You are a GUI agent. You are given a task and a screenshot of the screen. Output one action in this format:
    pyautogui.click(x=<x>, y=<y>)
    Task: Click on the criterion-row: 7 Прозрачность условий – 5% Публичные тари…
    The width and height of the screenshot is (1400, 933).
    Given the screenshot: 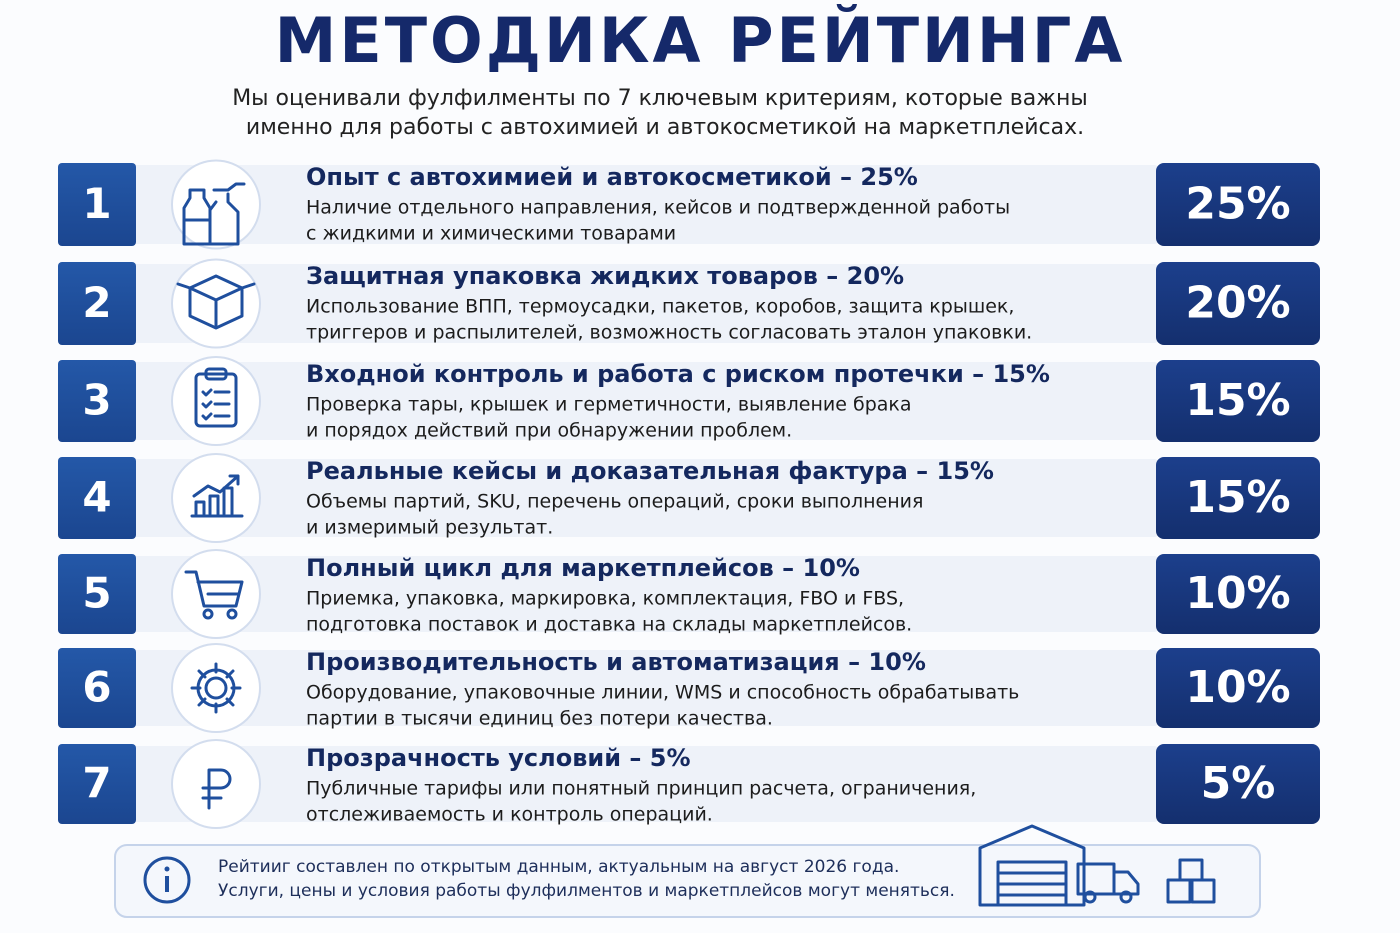 What is the action you would take?
    pyautogui.click(x=689, y=784)
    